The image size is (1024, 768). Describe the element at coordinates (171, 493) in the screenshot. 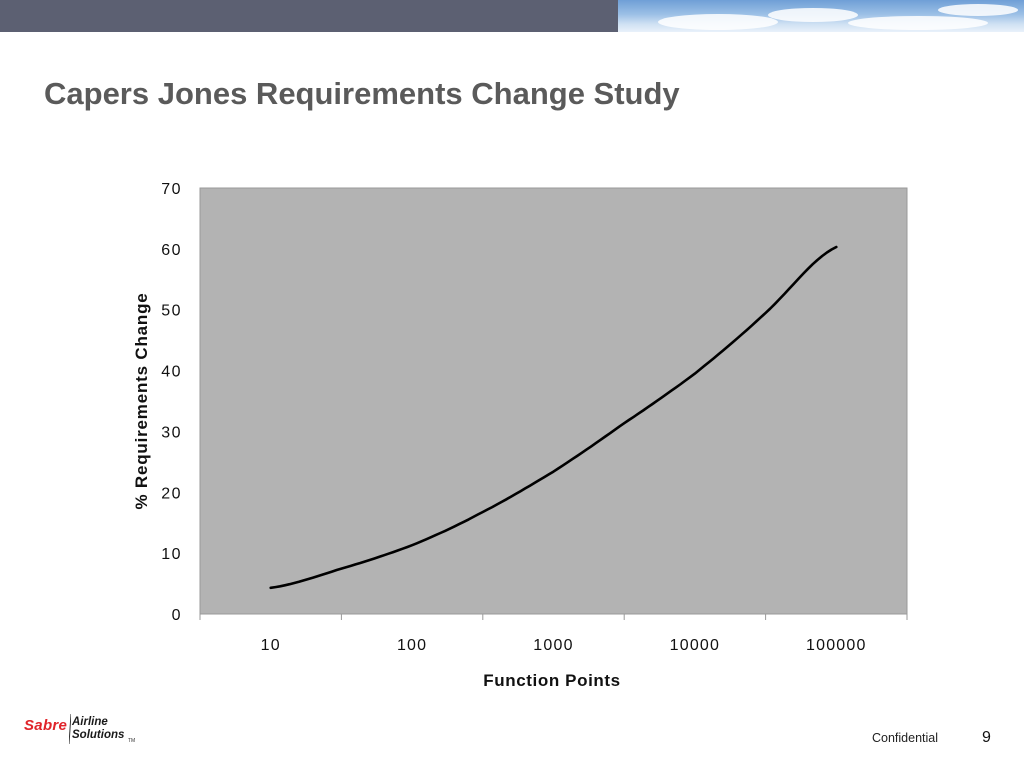

I see `y-tick-label: 20` at that location.